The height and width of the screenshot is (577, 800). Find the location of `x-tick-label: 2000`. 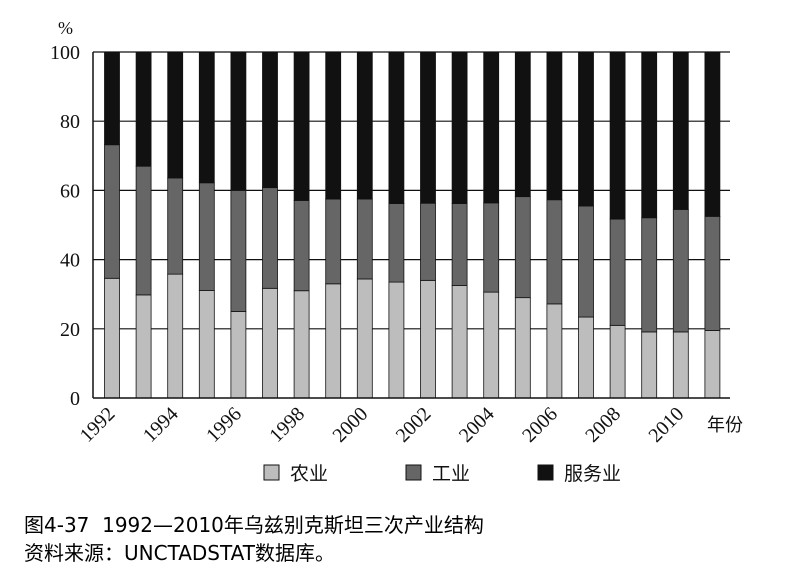

x-tick-label: 2000 is located at coordinates (350, 425).